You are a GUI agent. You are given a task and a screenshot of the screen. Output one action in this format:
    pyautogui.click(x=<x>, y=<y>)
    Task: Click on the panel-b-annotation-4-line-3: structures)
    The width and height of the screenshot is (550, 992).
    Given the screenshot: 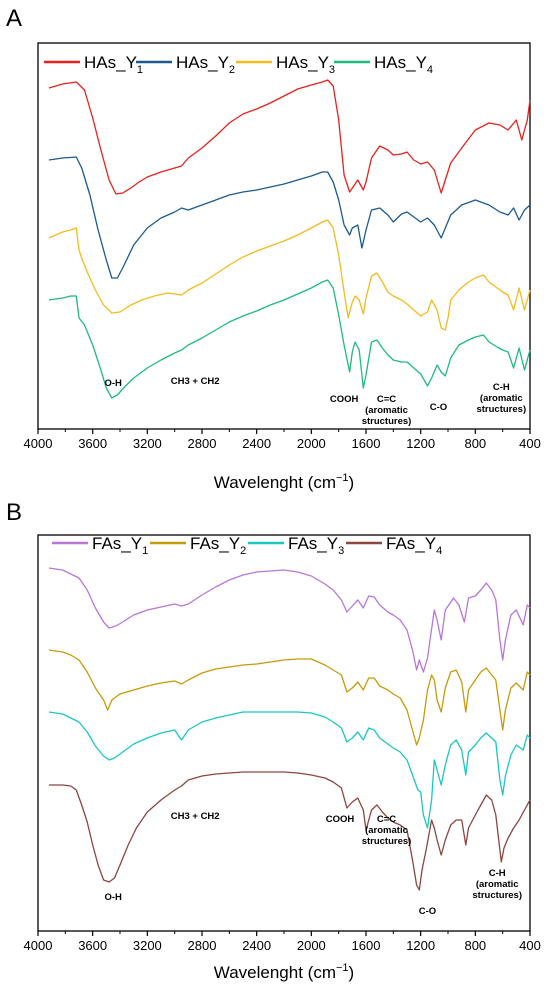 What is the action you would take?
    pyautogui.click(x=387, y=841)
    